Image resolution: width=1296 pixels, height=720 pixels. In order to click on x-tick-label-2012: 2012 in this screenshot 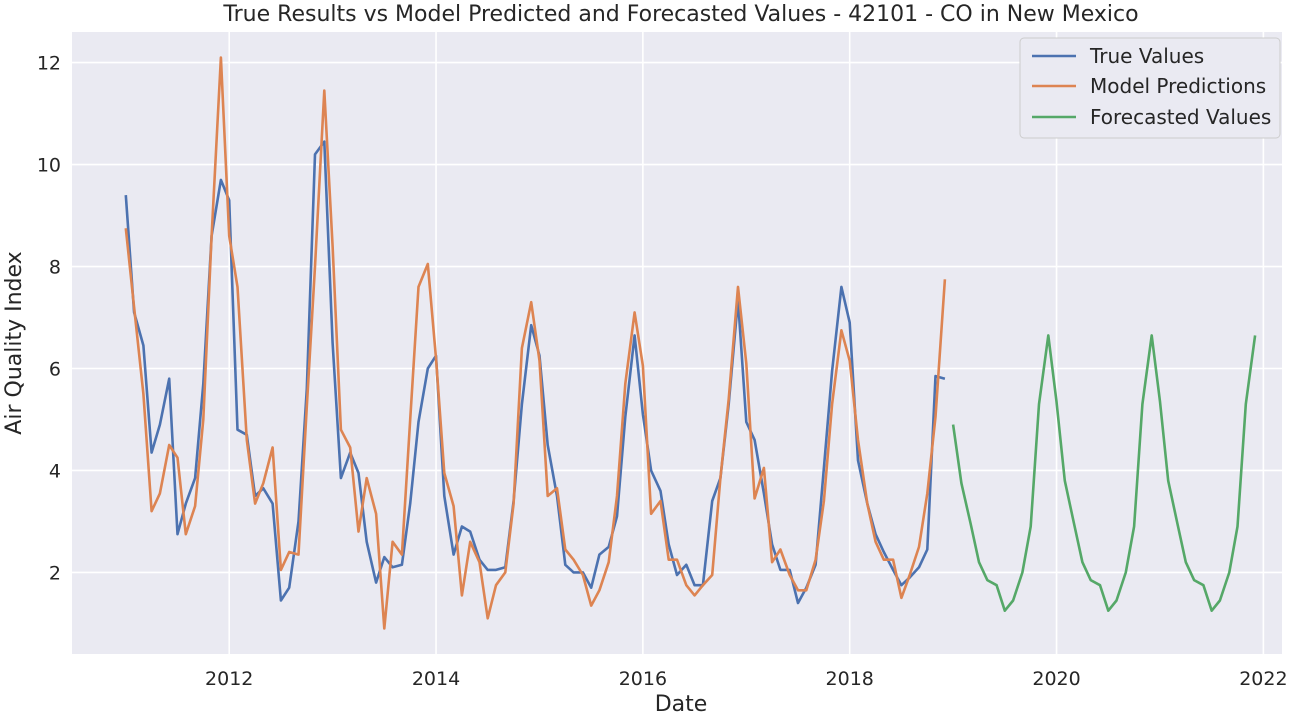, I will do `click(229, 679)`.